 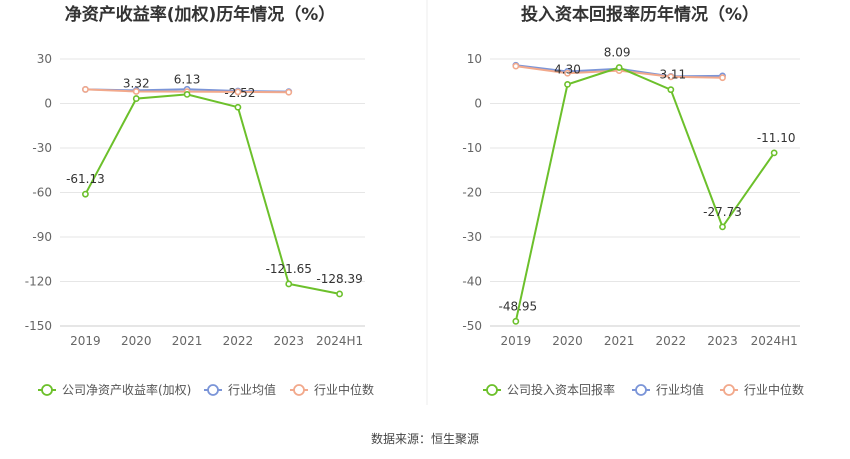 I want to click on data-label: 8.09, so click(x=617, y=52).